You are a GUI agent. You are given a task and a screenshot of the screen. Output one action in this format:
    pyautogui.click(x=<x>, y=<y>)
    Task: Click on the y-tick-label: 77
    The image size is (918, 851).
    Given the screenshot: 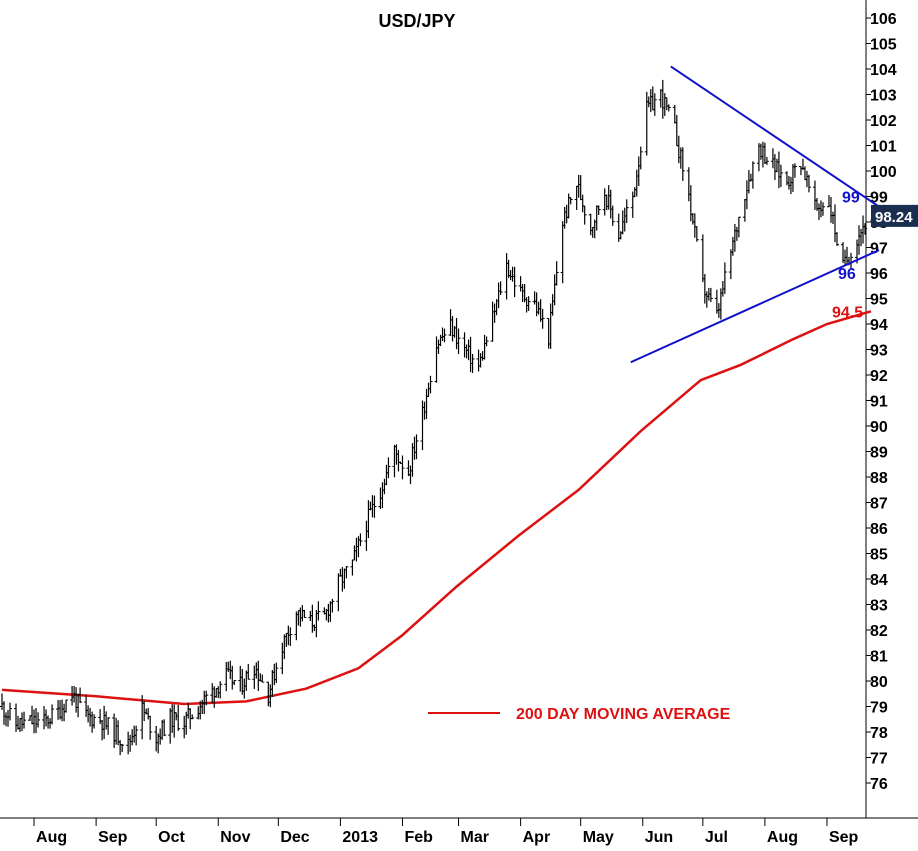 What is the action you would take?
    pyautogui.click(x=879, y=759)
    